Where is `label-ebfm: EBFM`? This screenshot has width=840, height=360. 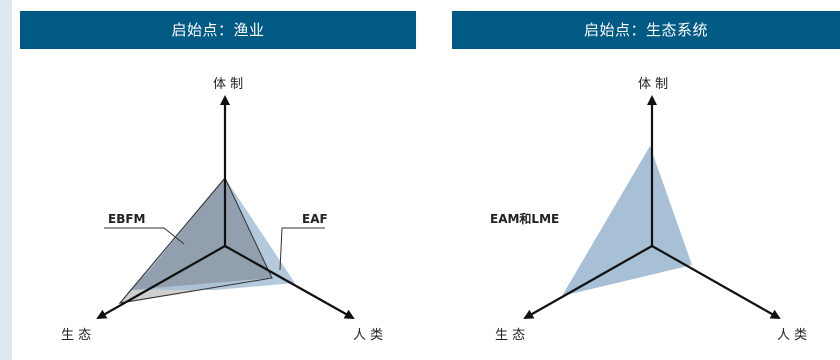
label-ebfm: EBFM is located at coordinates (126, 219).